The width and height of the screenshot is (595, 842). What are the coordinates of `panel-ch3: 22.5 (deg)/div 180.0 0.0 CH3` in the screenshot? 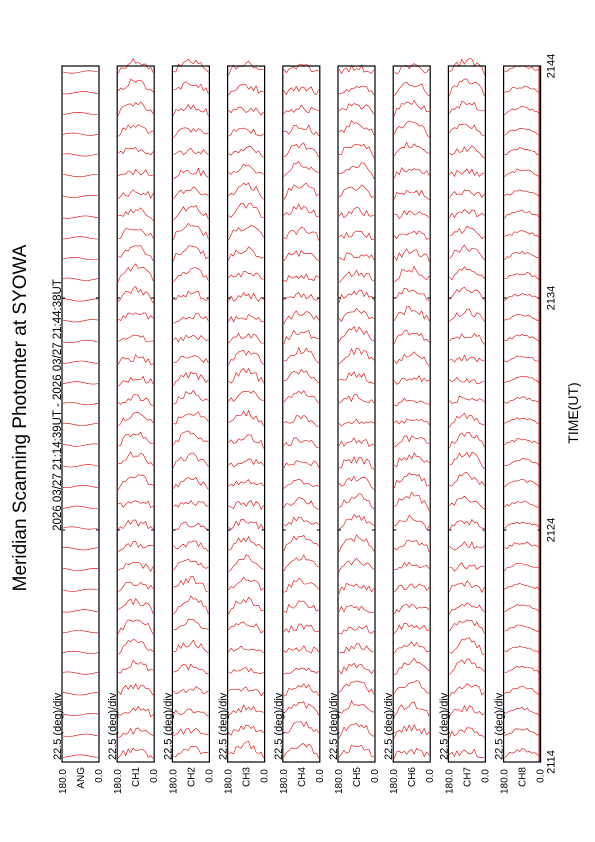 It's located at (244, 427).